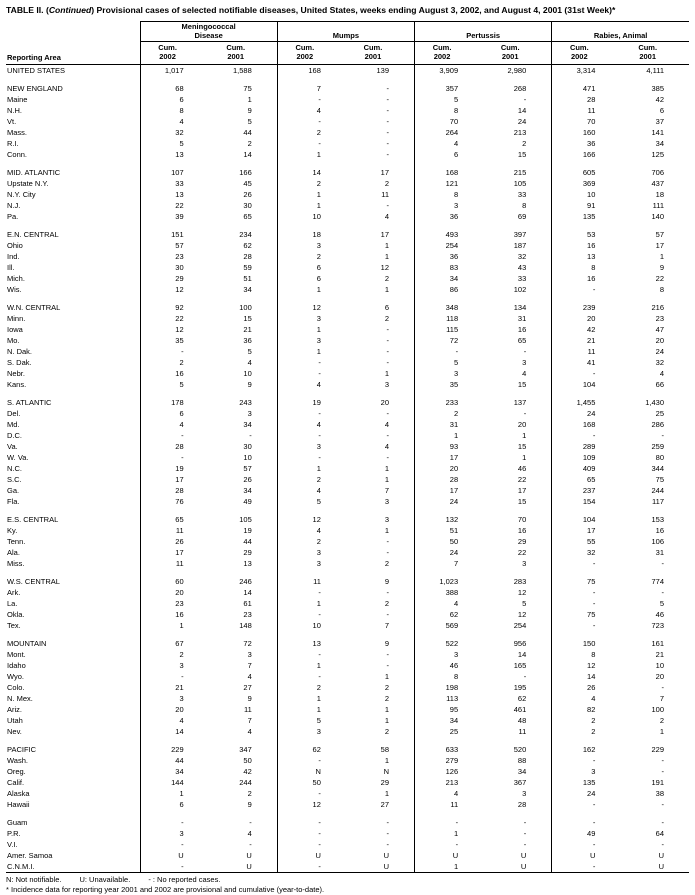  Describe the element at coordinates (70, 10) in the screenshot. I see `title-continued: Continued` at that location.